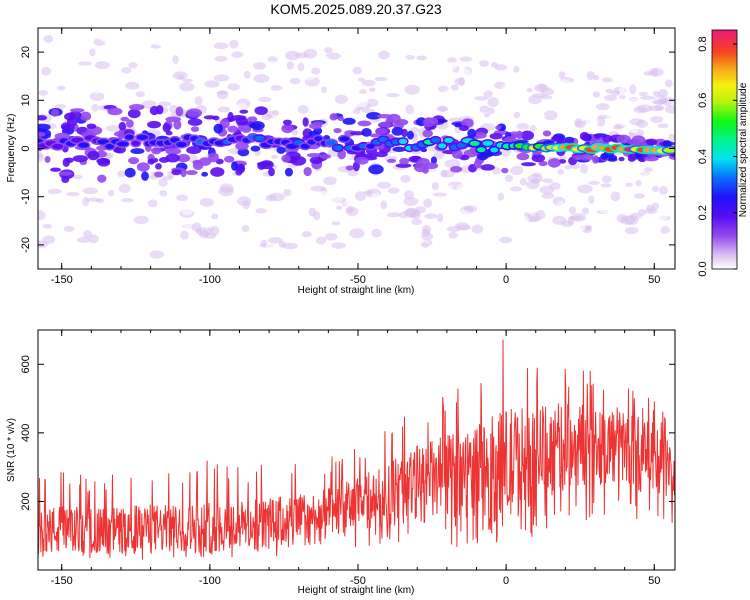  What do you see at coordinates (703, 156) in the screenshot?
I see `colorbar-tick-label: 0.4` at bounding box center [703, 156].